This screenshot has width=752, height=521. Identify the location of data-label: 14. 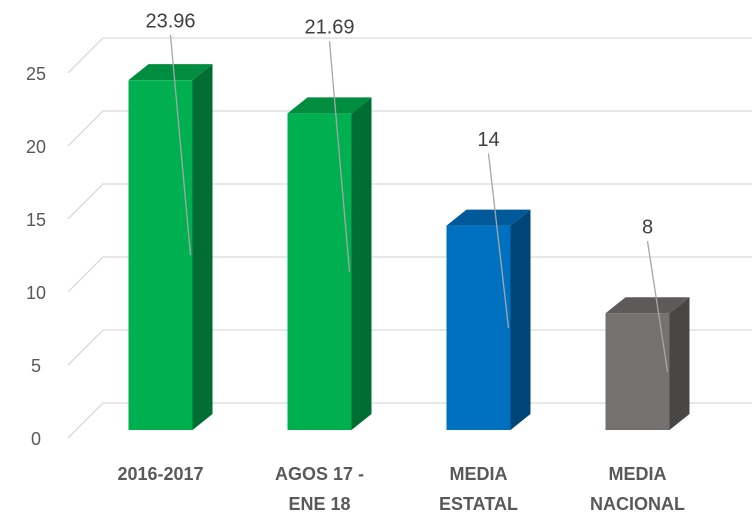
(488, 140).